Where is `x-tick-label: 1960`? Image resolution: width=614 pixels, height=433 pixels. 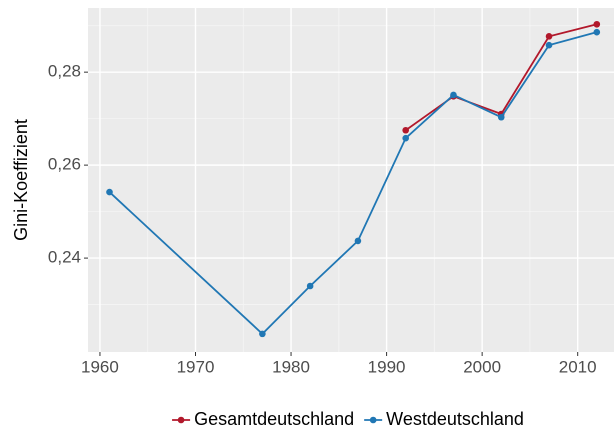 x-tick-label: 1960 is located at coordinates (100, 366).